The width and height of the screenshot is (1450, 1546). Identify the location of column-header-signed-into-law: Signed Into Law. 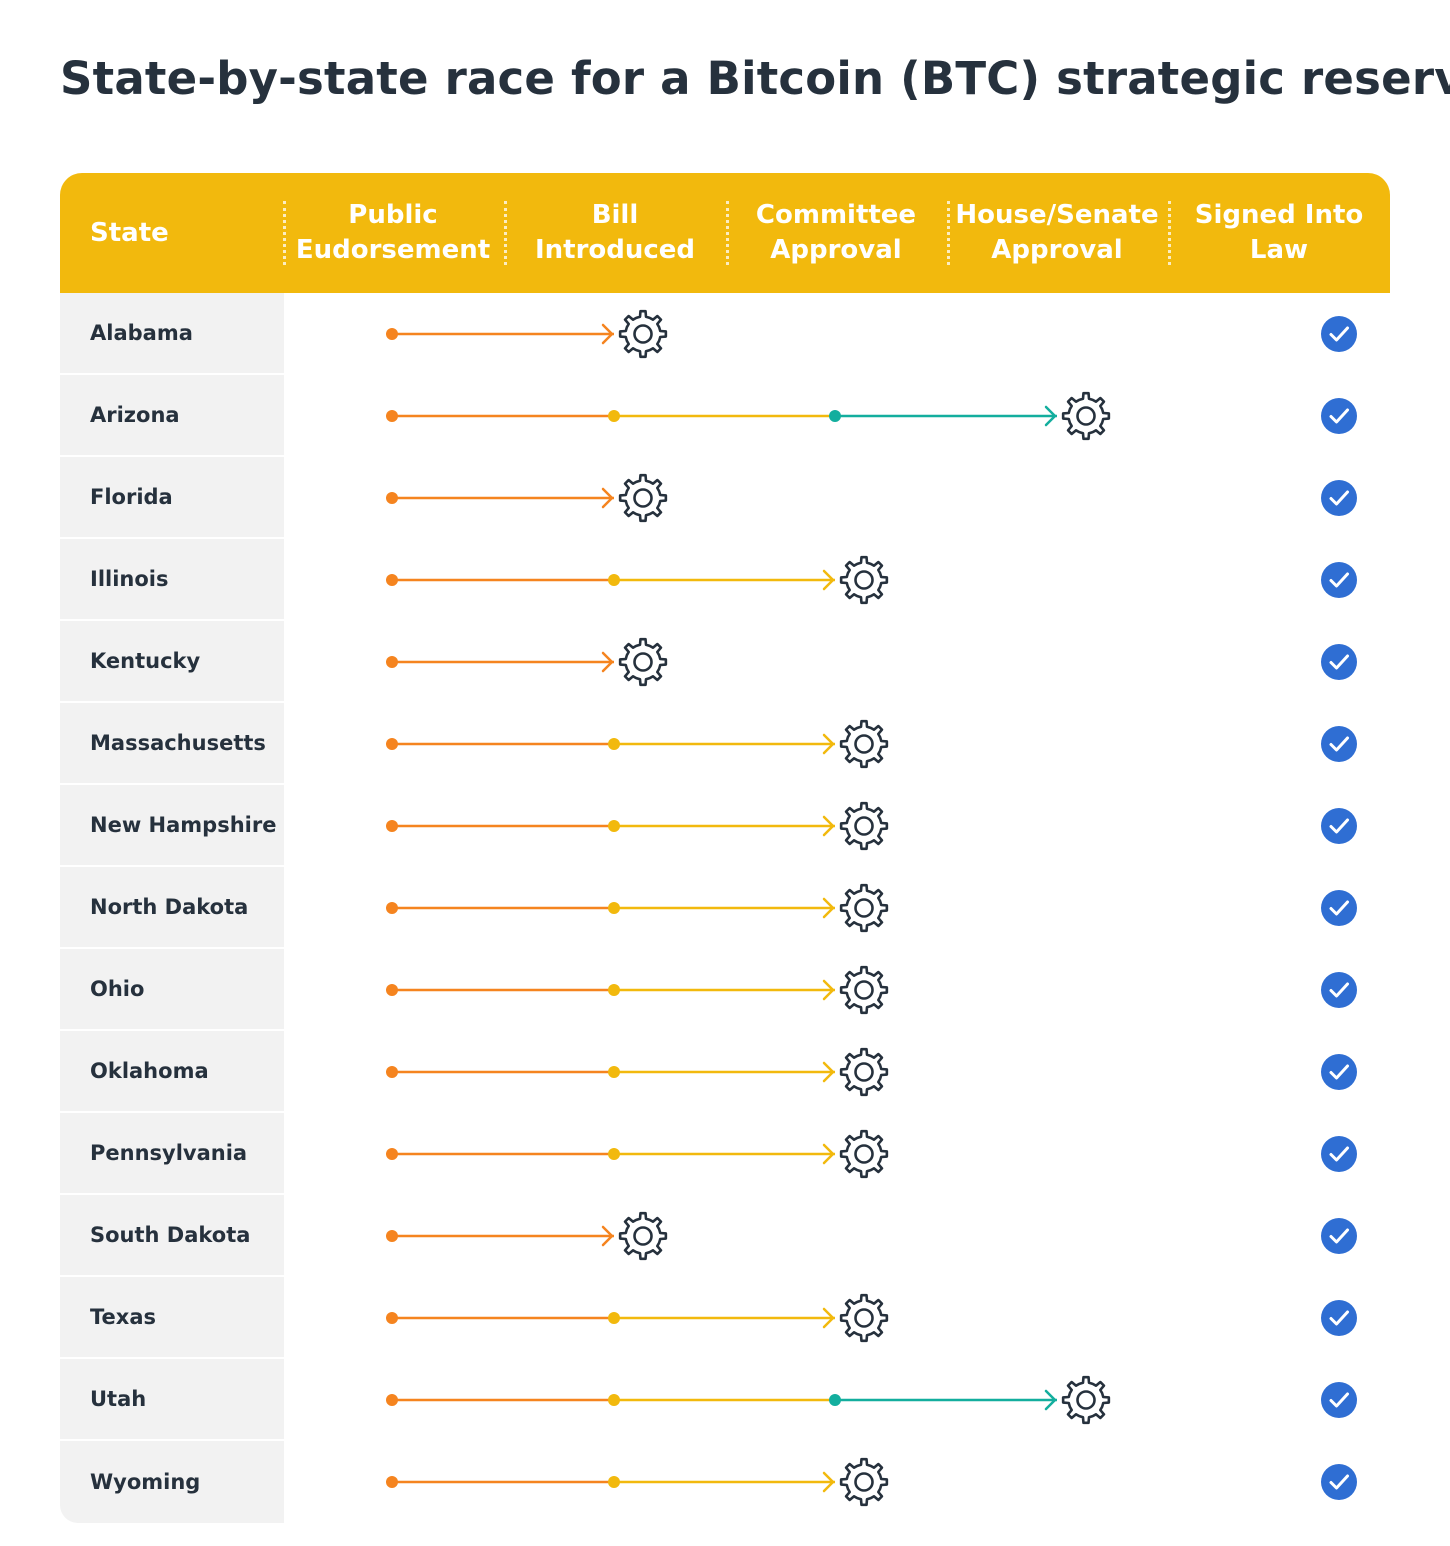
(1279, 232).